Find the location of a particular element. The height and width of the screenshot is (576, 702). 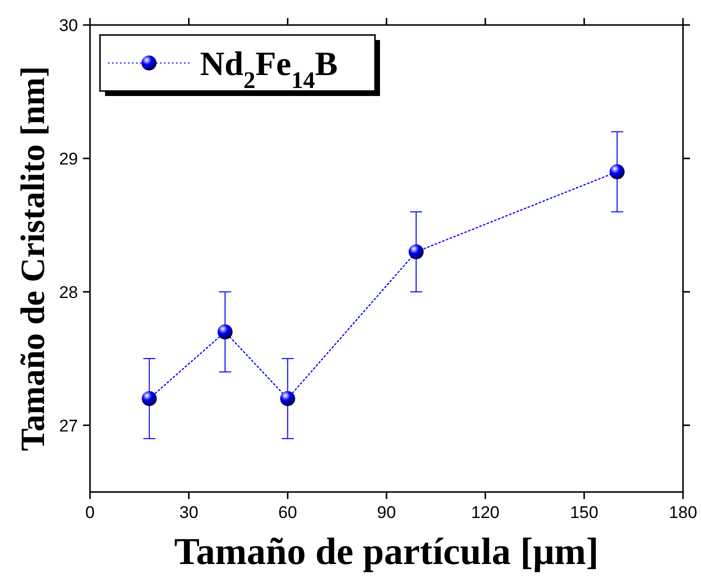

x-tick-label: 30 is located at coordinates (188, 512).